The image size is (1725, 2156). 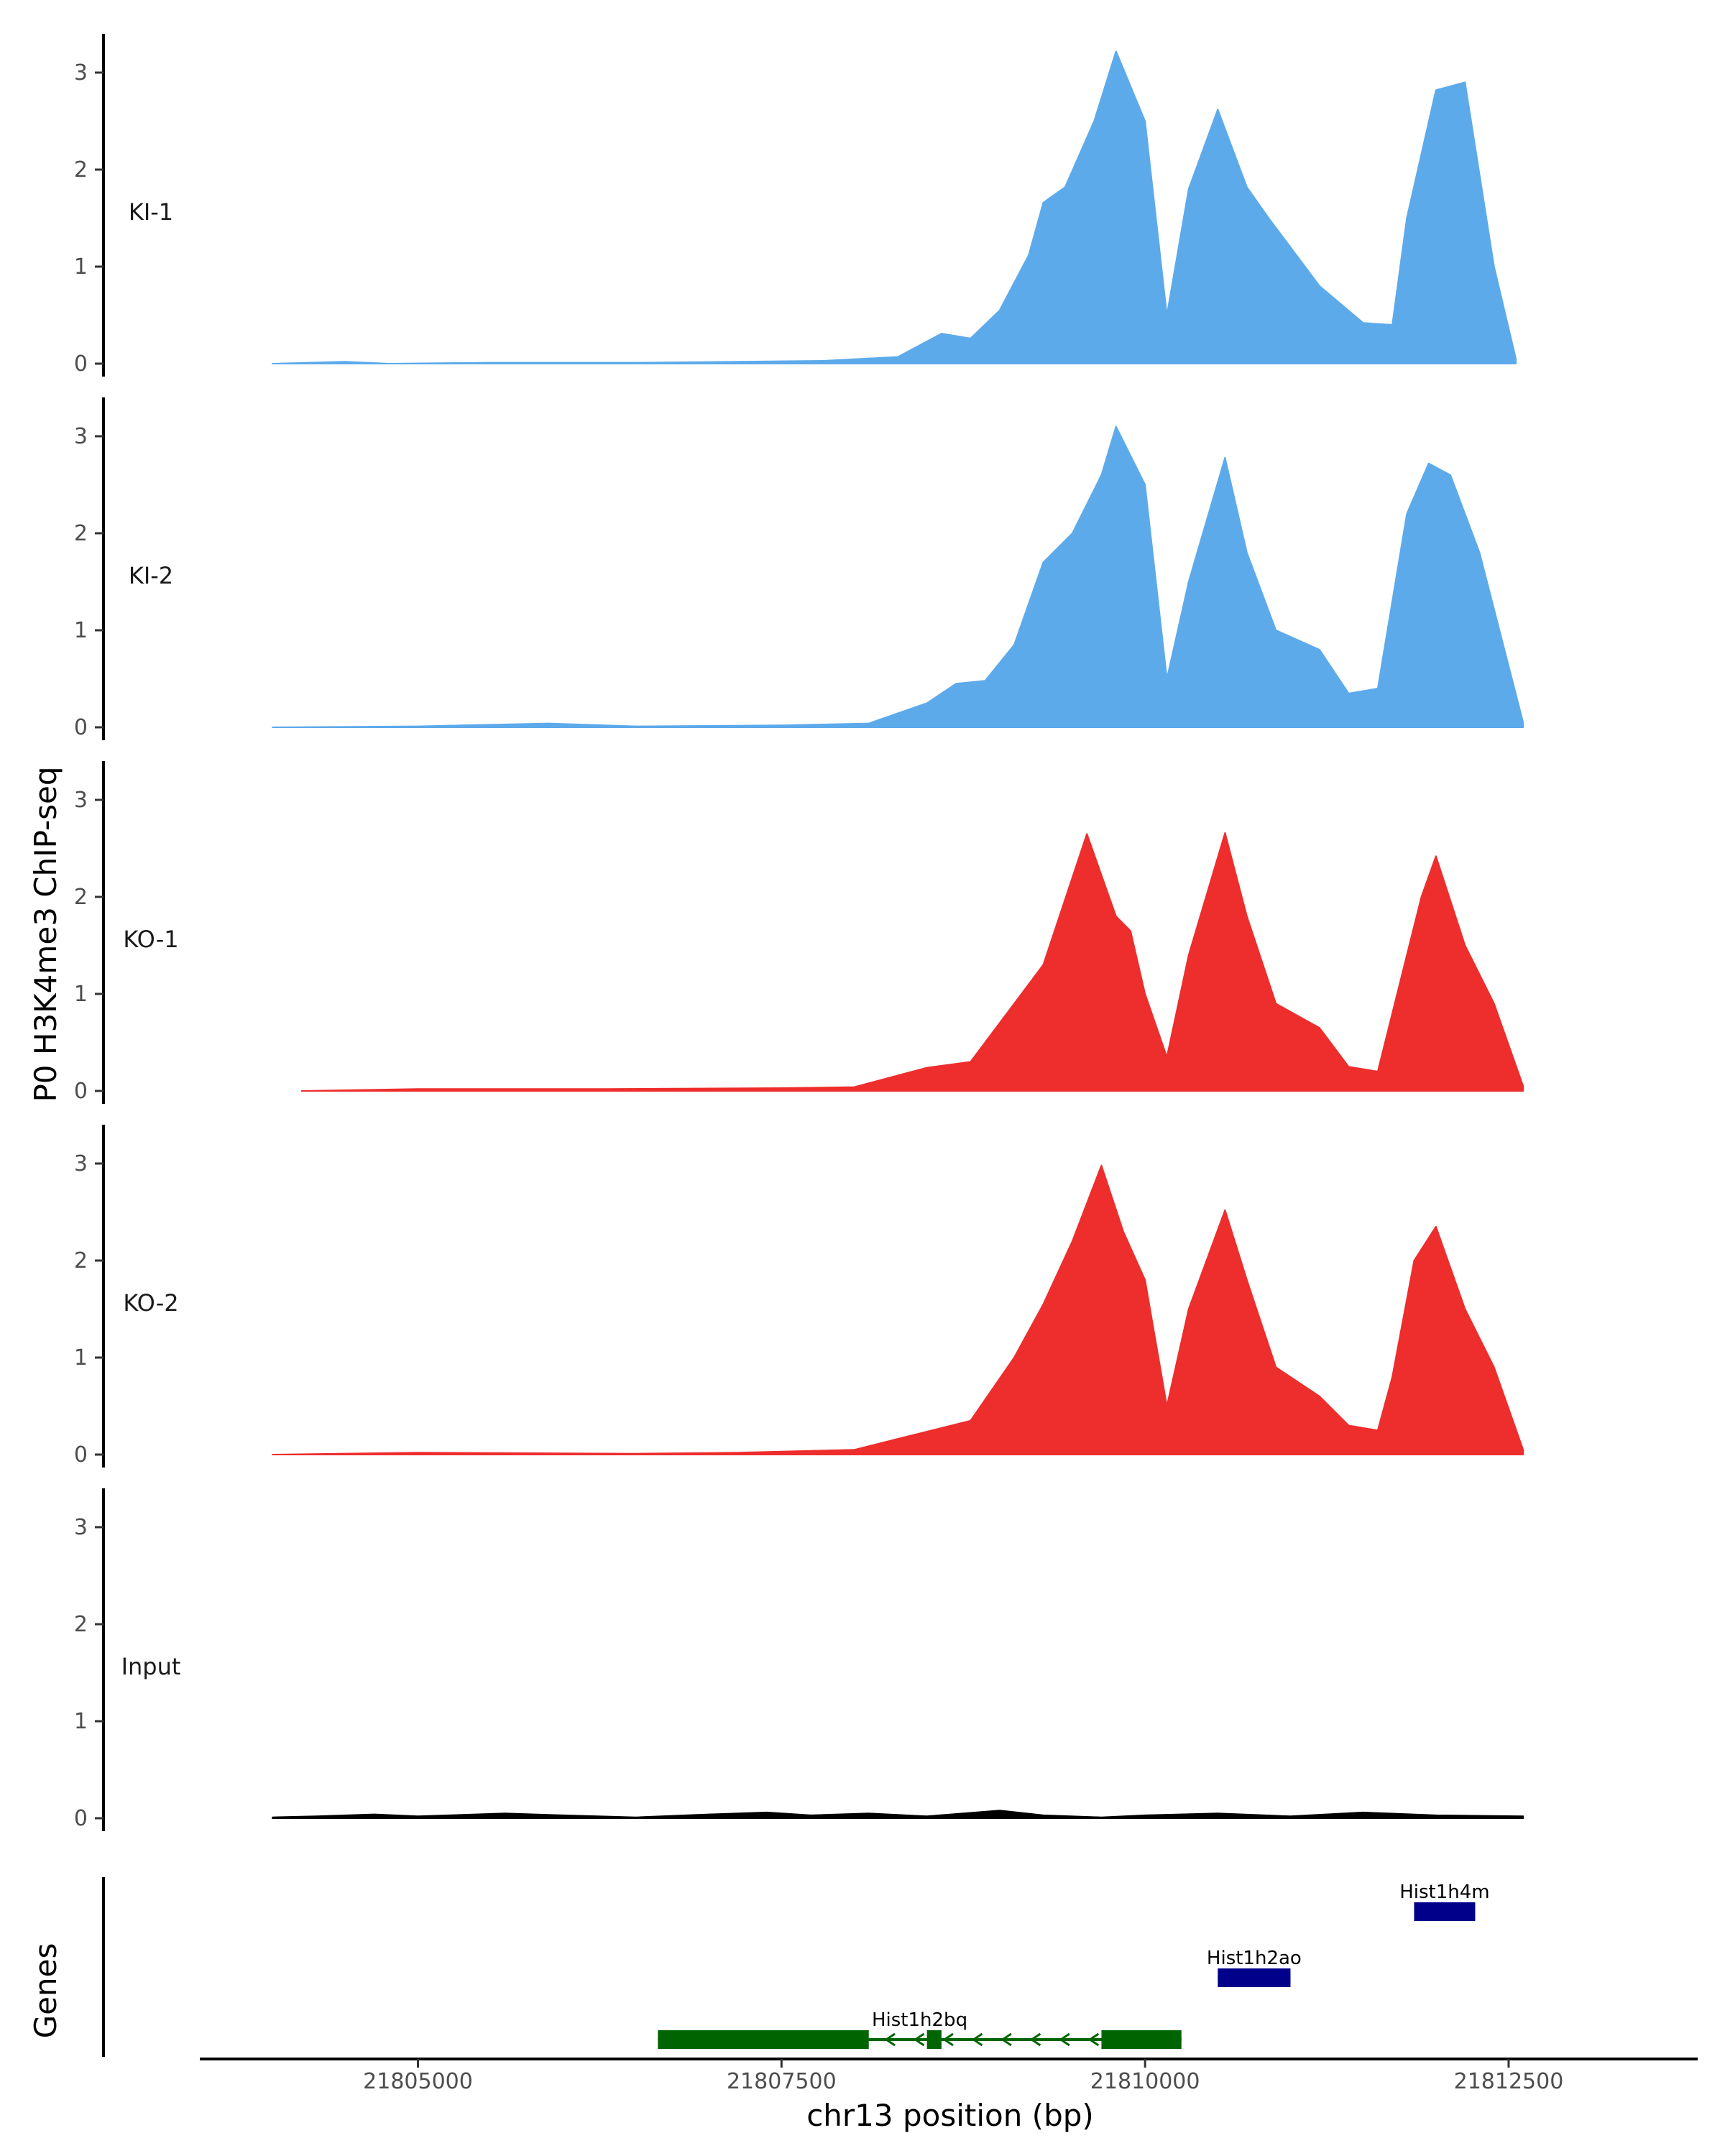 I want to click on x-tick-label: 21807500, so click(x=782, y=2082).